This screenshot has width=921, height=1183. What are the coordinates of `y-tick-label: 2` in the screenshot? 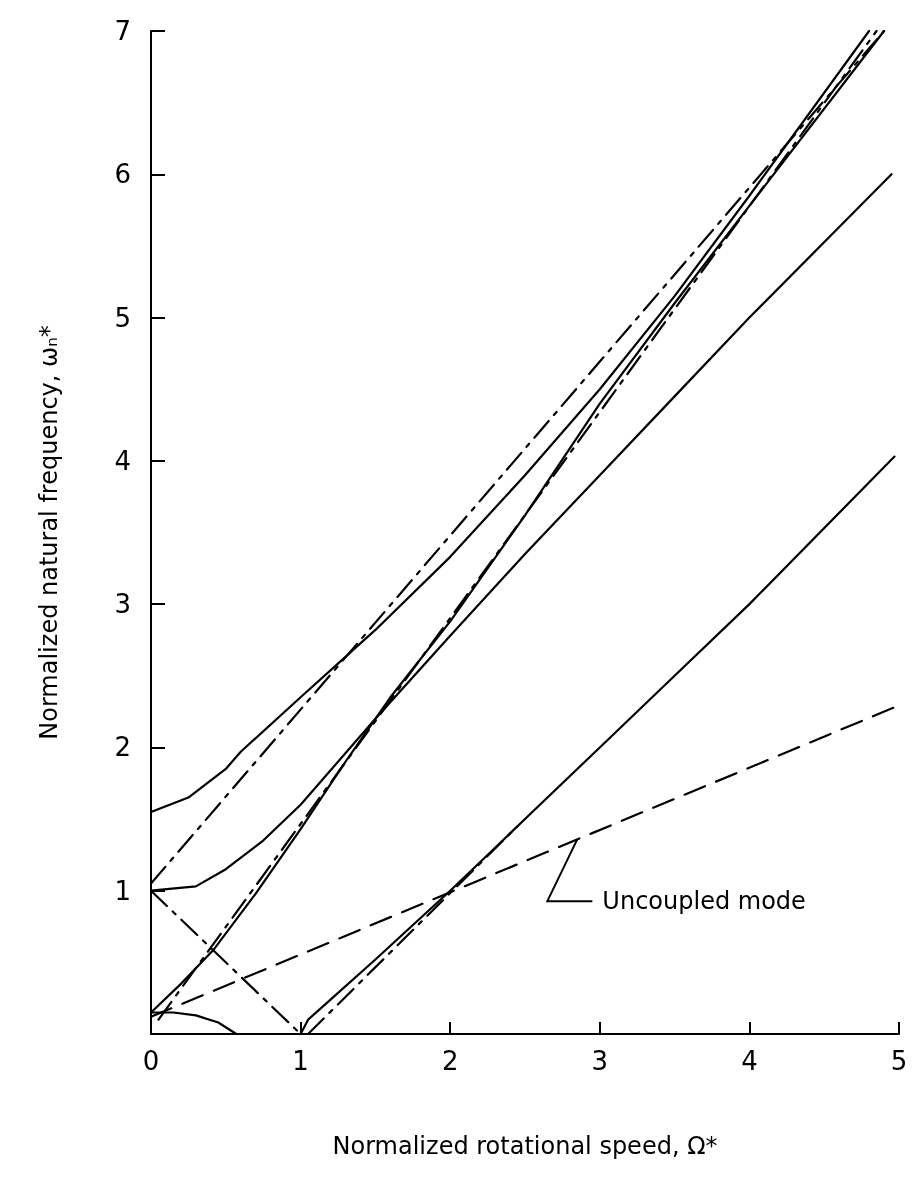 It's located at (122, 747).